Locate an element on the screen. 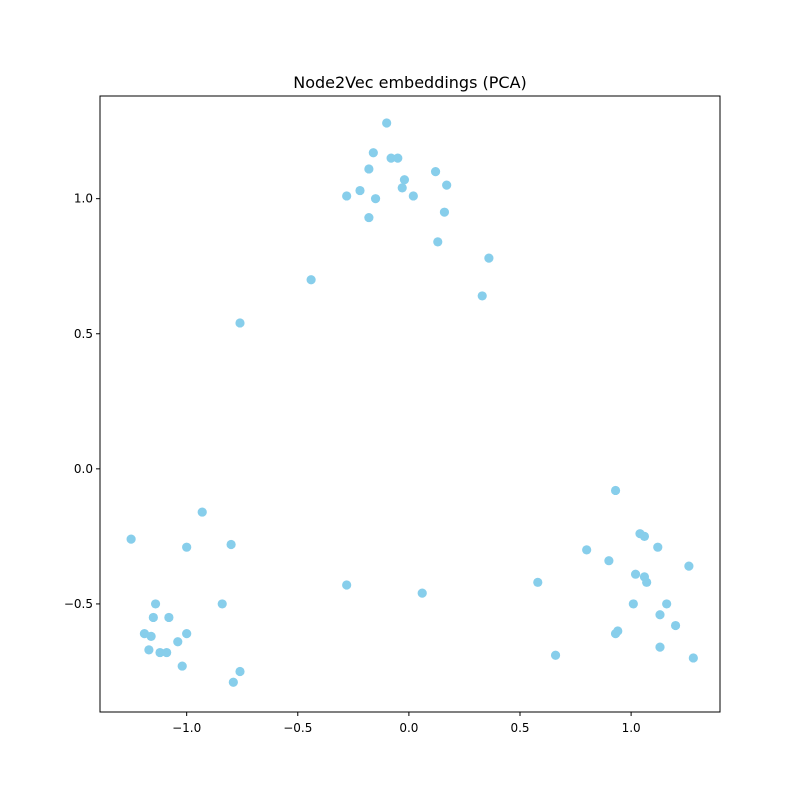  y-tick-label: −0.5 is located at coordinates (78, 604).